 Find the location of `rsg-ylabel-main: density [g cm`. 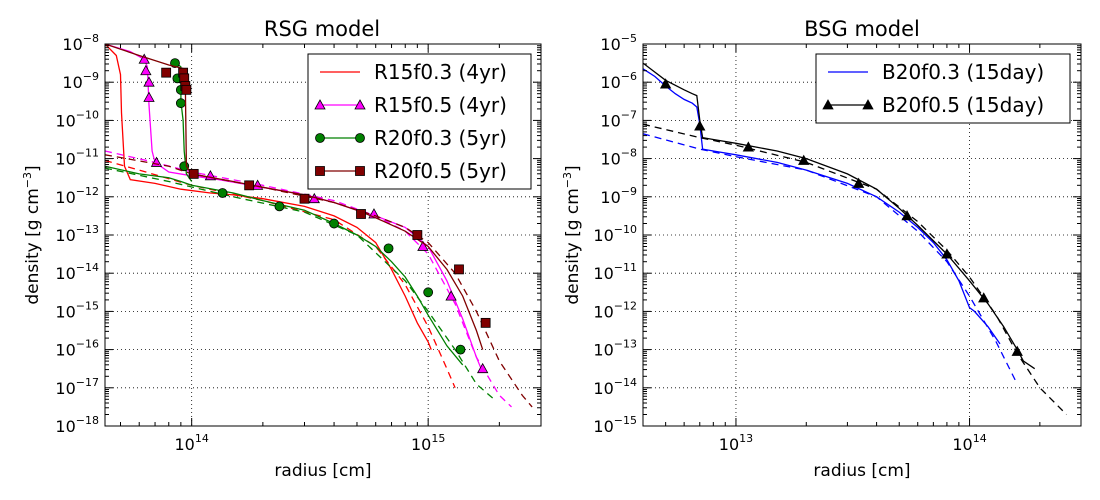

rsg-ylabel-main: density [g cm is located at coordinates (33, 246).